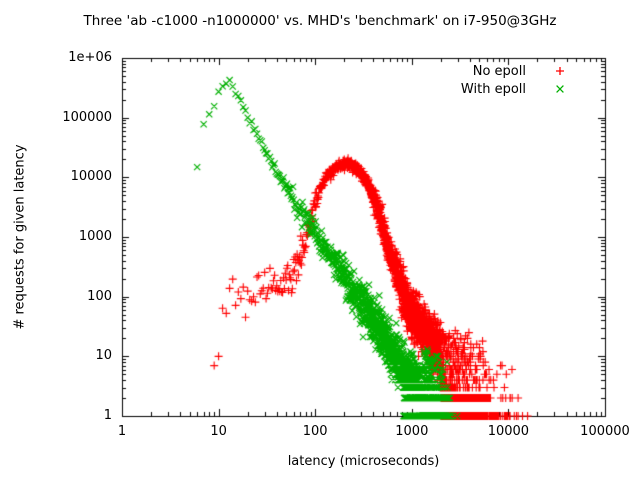 The width and height of the screenshot is (640, 480). Describe the element at coordinates (499, 71) in the screenshot. I see `legend-label-no-epoll: No epoll` at that location.